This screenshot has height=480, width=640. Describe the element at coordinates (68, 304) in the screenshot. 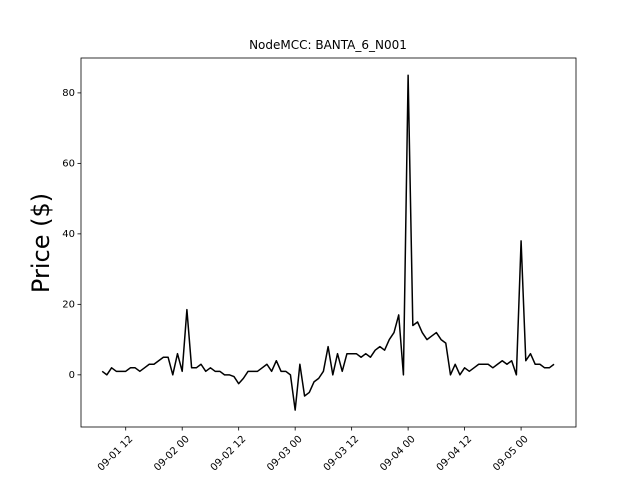

I see `y-tick-label: 20` at that location.